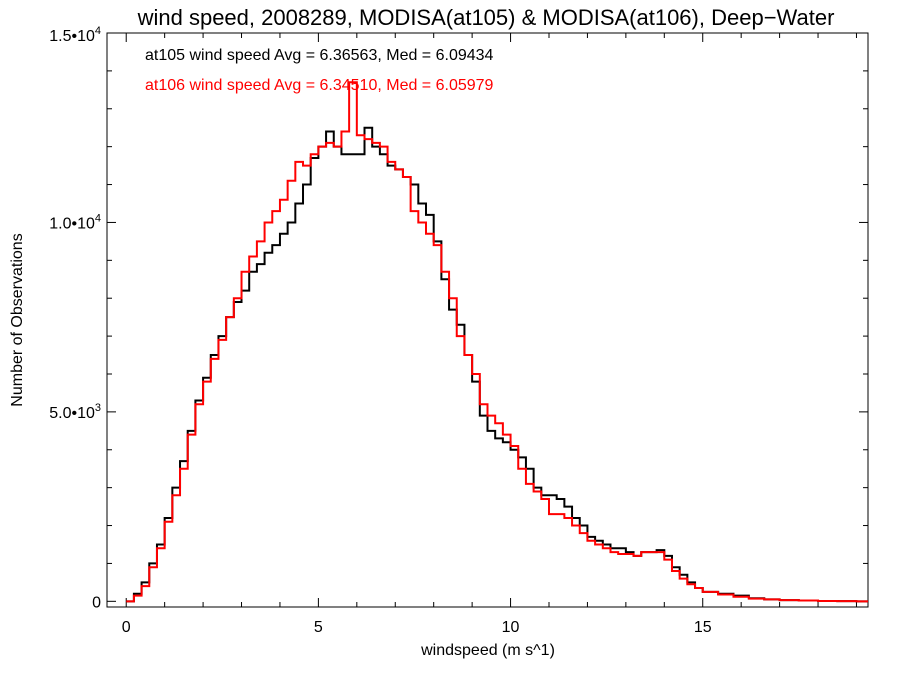 This screenshot has height=675, width=900. What do you see at coordinates (417, 627) in the screenshot?
I see `x-tick-labels: 0 5 10 15` at bounding box center [417, 627].